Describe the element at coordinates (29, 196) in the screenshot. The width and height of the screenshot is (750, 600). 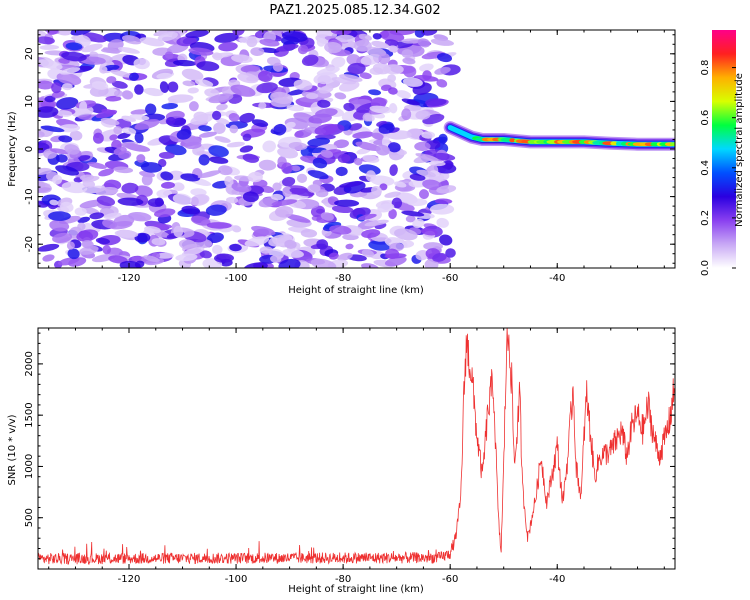
I see `y-tick-label: -10` at that location.